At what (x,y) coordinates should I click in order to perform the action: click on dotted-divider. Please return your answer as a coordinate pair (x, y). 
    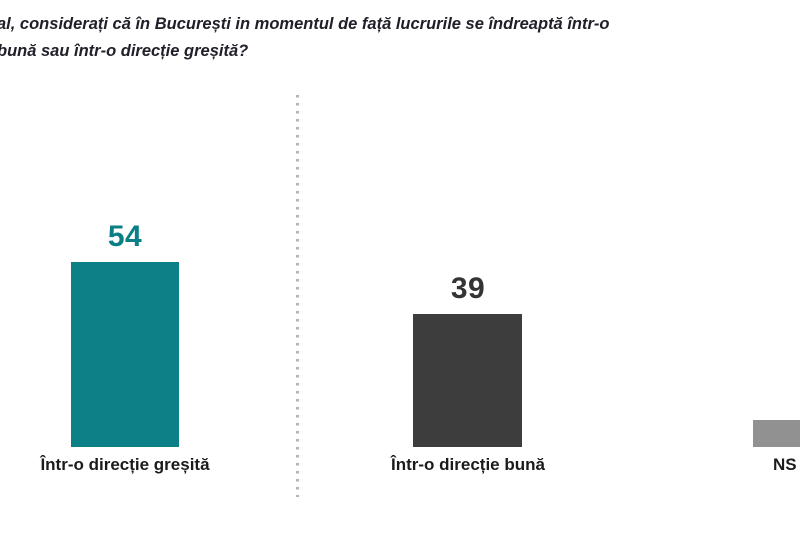
    Looking at the image, I should click on (297, 296).